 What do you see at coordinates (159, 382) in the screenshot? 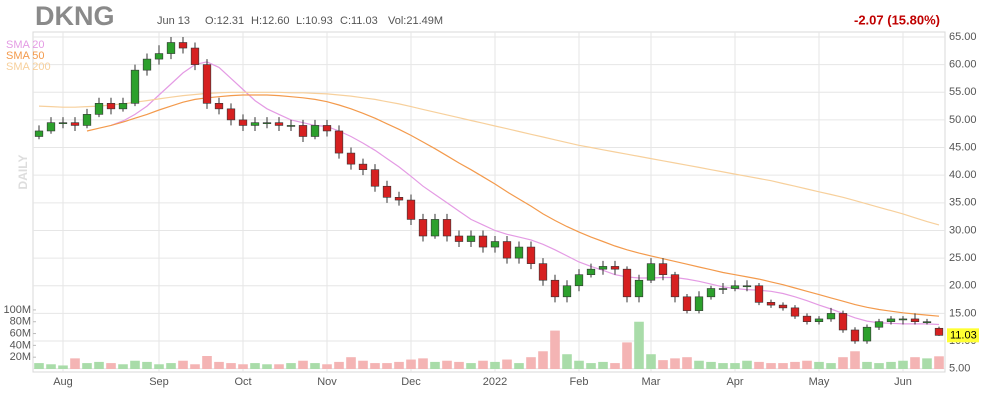
I see `x-tick-label: Sep` at bounding box center [159, 382].